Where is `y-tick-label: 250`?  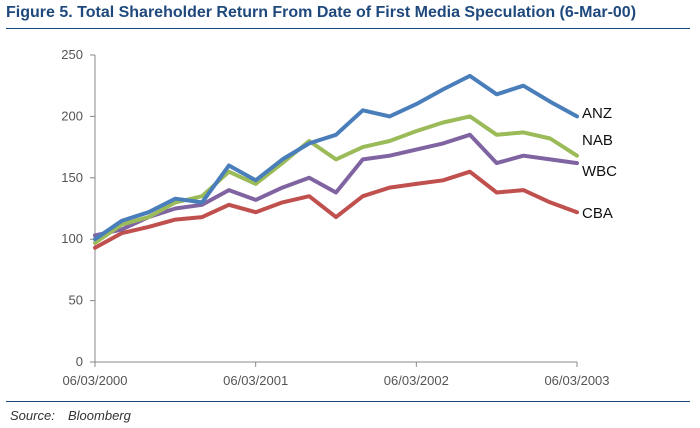 y-tick-label: 250 is located at coordinates (72, 54).